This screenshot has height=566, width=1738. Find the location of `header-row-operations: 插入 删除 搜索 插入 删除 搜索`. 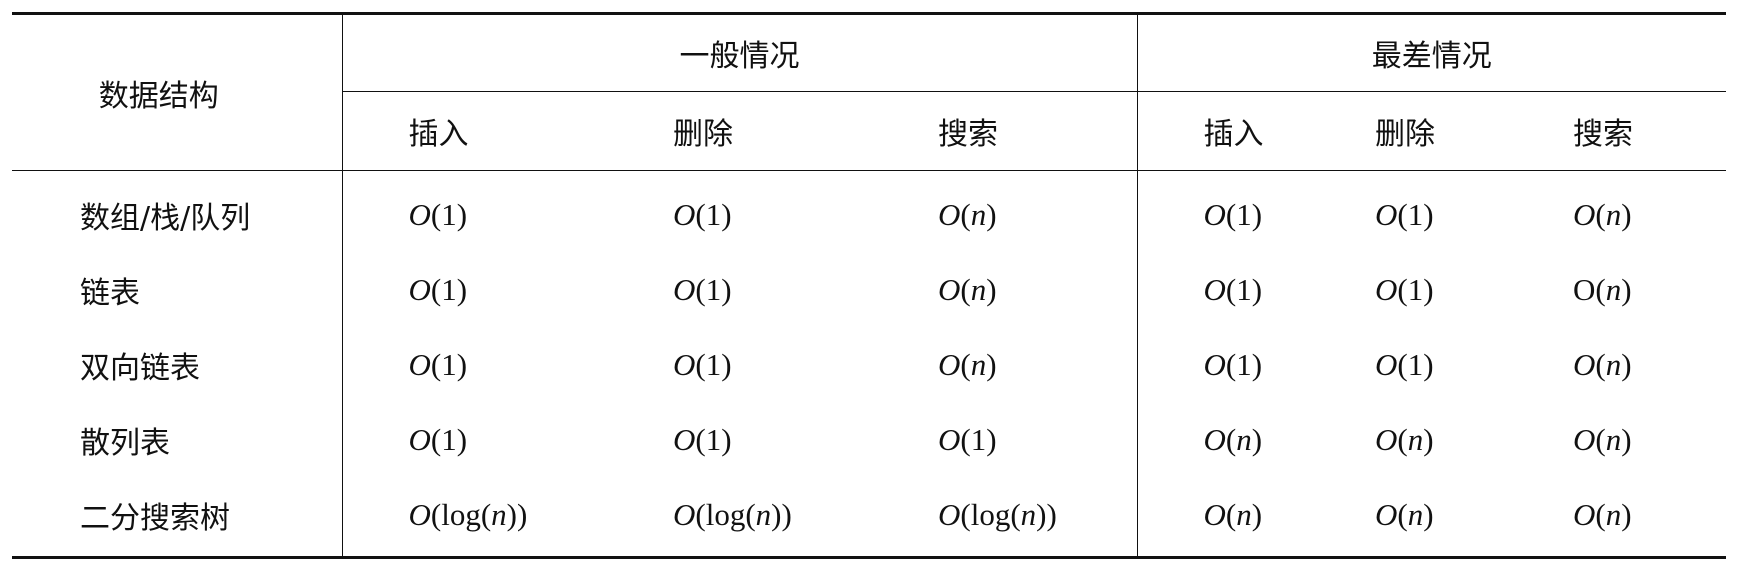

header-row-operations: 插入 删除 搜索 插入 删除 搜索 is located at coordinates (869, 131).